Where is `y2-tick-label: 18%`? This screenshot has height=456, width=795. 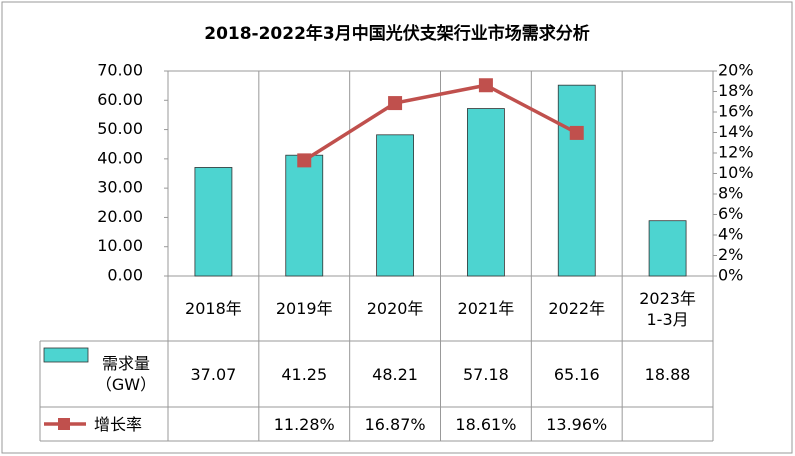 y2-tick-label: 18% is located at coordinates (736, 90).